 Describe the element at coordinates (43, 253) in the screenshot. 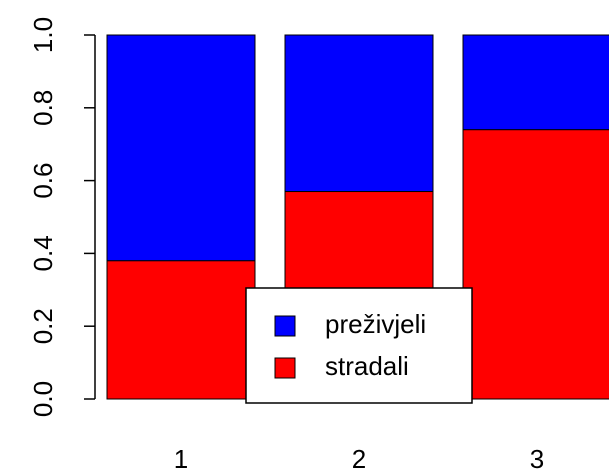

I see `y-tick-label: 0.4` at that location.